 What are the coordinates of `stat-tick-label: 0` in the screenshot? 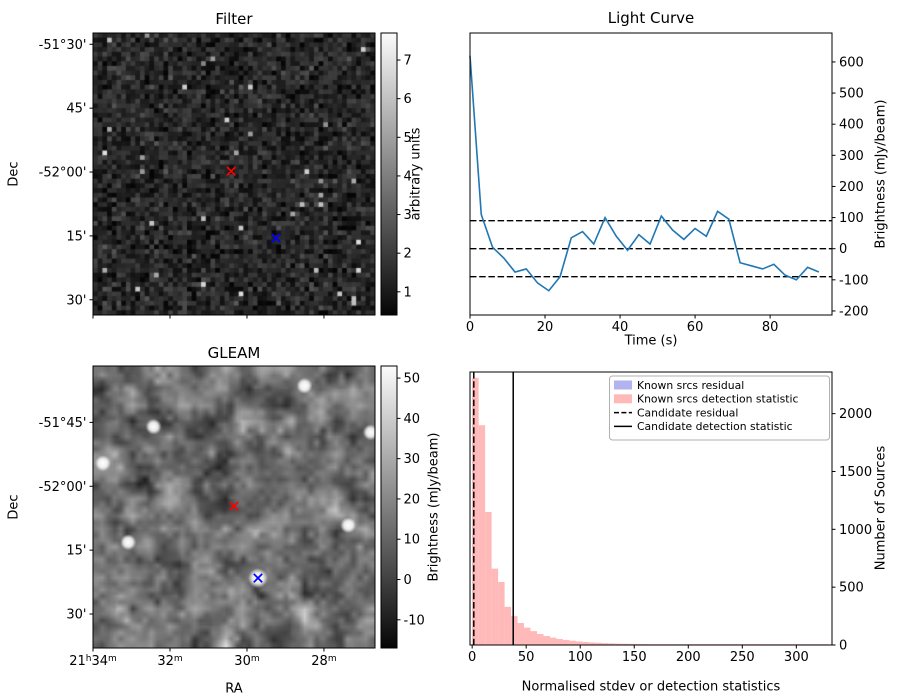 It's located at (472, 657).